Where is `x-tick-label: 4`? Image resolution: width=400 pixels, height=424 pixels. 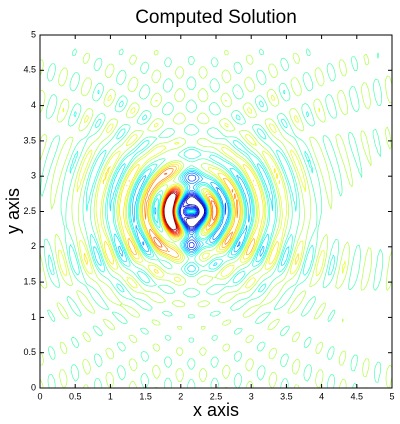 x-tick-label: 4 is located at coordinates (321, 396).